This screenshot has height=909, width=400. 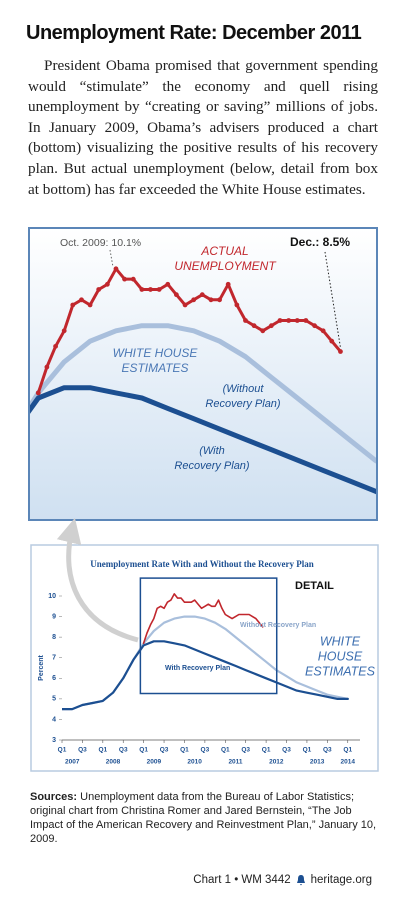 I want to click on year-label: 2010, so click(x=194, y=762).